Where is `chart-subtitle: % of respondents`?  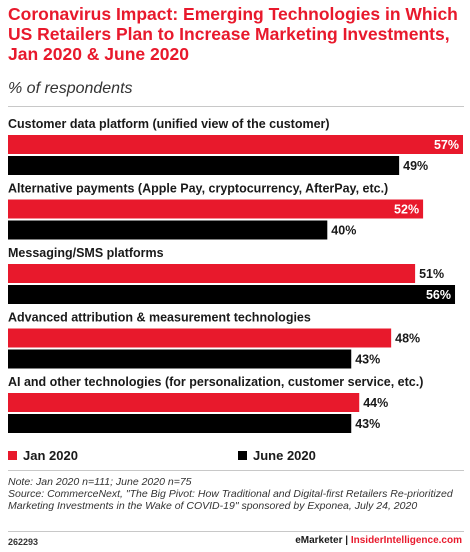 chart-subtitle: % of respondents is located at coordinates (70, 88).